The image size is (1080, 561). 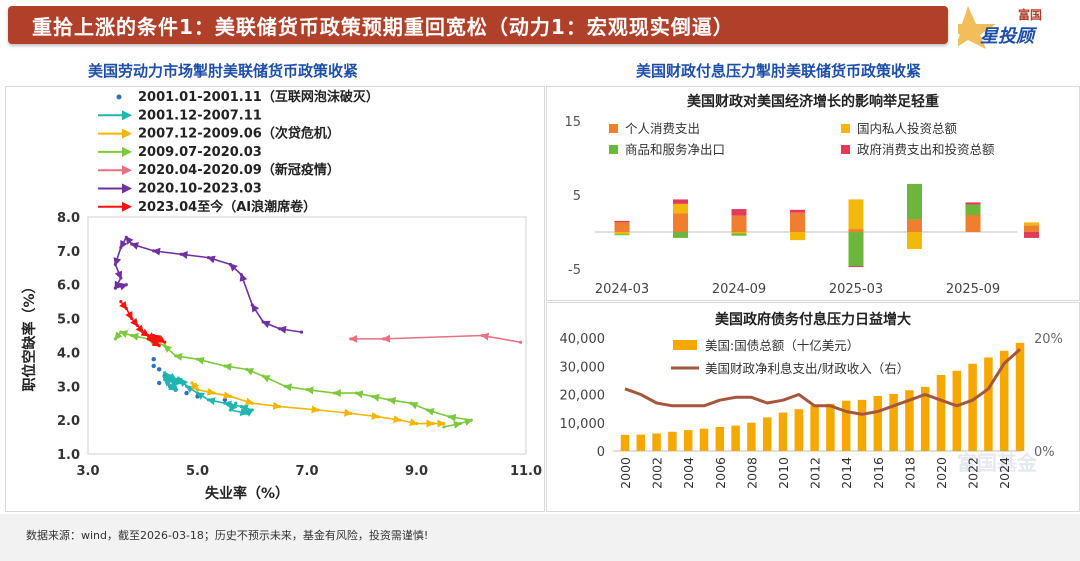 What do you see at coordinates (68, 387) in the screenshot?
I see `y-tick-label: 3.0` at bounding box center [68, 387].